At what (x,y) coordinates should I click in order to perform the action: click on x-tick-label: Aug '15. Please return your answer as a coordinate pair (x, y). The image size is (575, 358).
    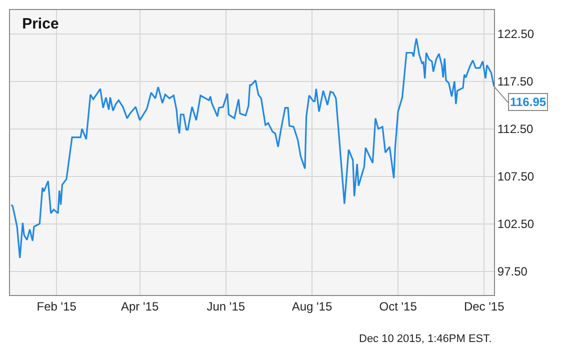
    Looking at the image, I should click on (312, 306).